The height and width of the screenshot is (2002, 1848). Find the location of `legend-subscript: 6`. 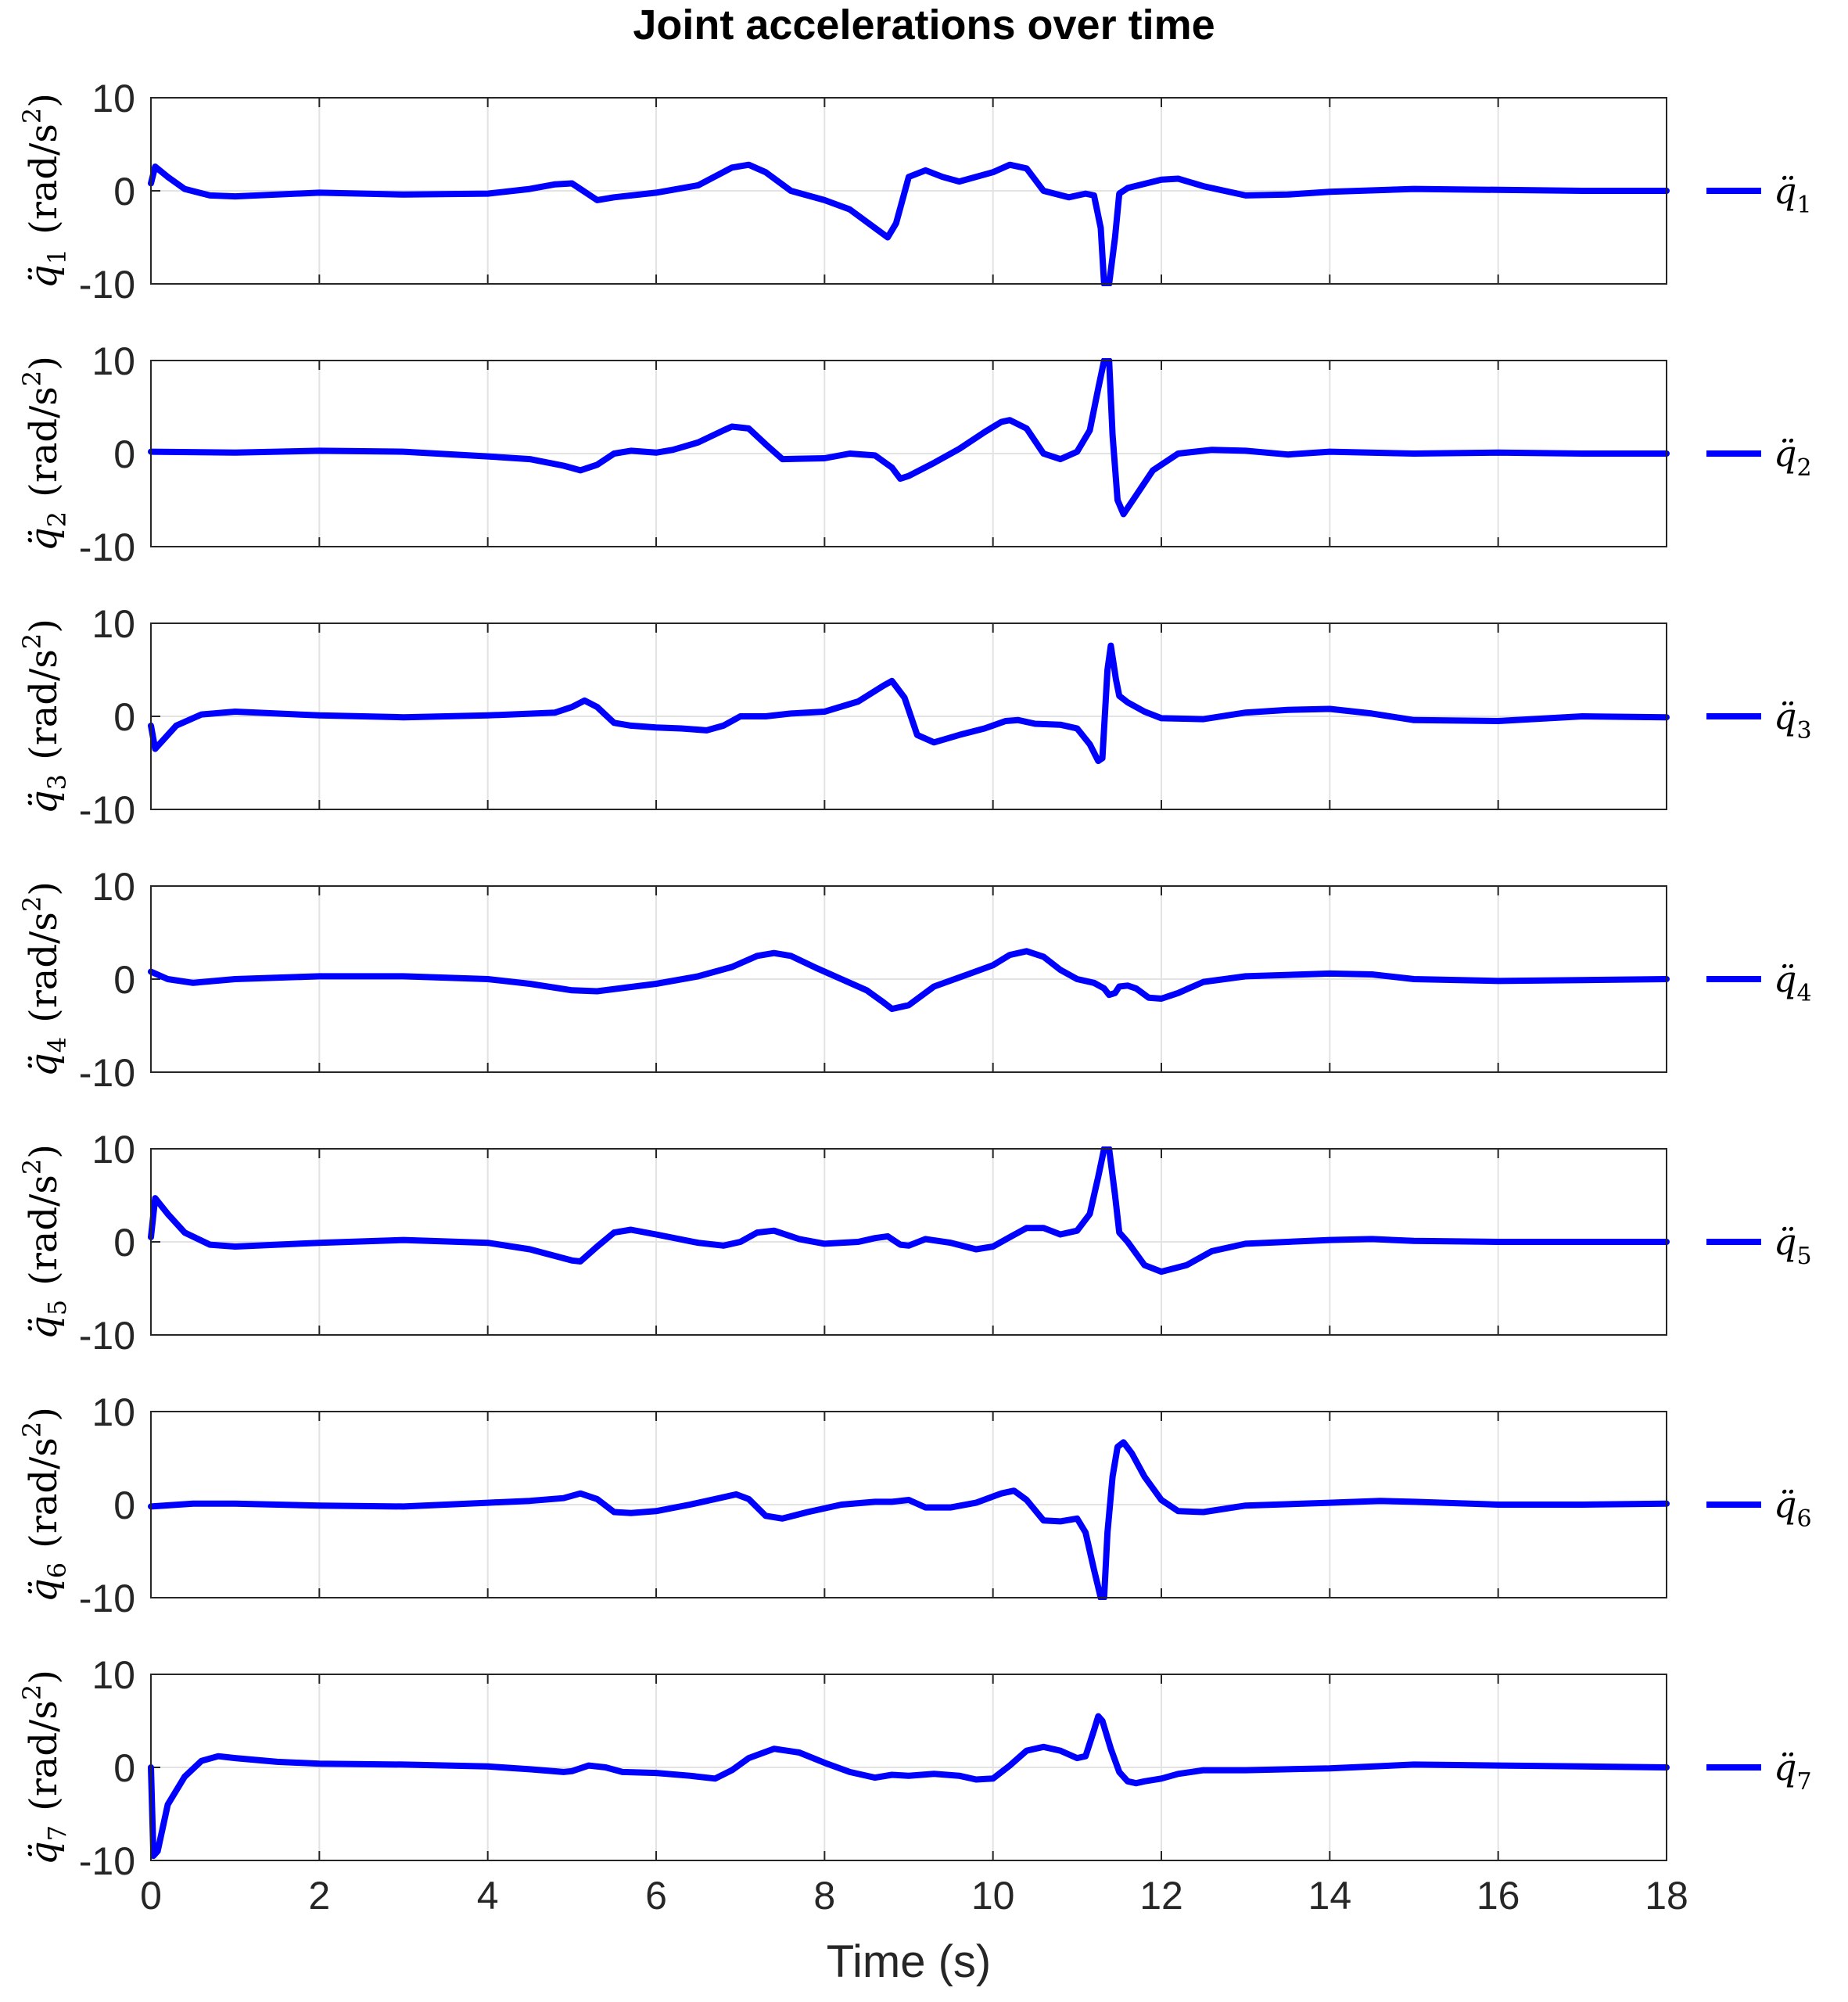

legend-subscript: 6 is located at coordinates (1803, 1519).